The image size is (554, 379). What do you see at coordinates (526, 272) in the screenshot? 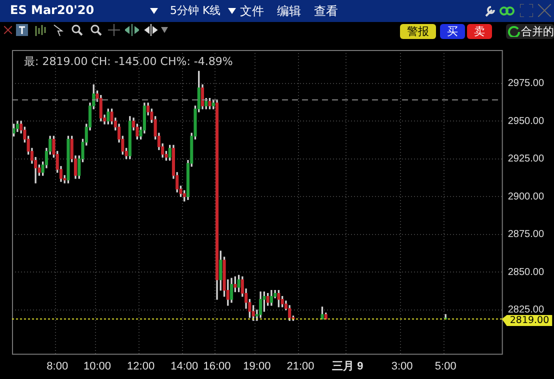
I see `y-tick-label: 2850.00` at bounding box center [526, 272].